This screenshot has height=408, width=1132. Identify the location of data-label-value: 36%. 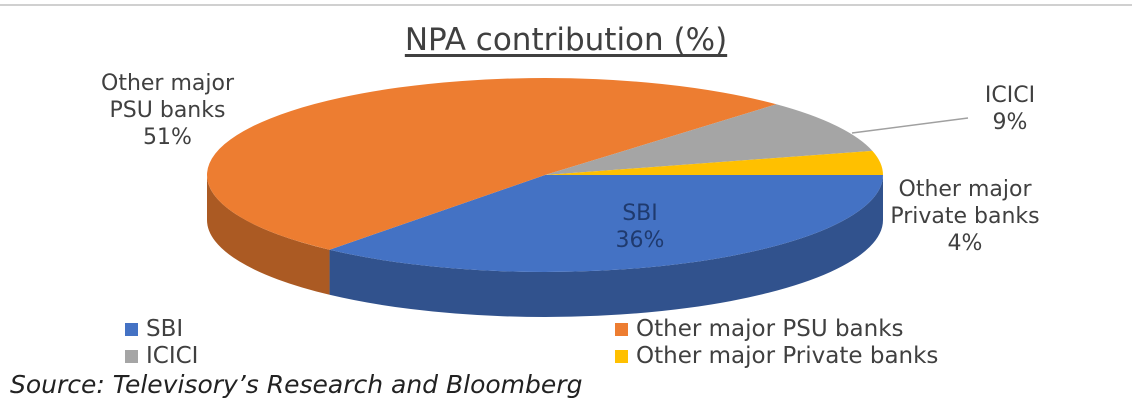
(640, 240).